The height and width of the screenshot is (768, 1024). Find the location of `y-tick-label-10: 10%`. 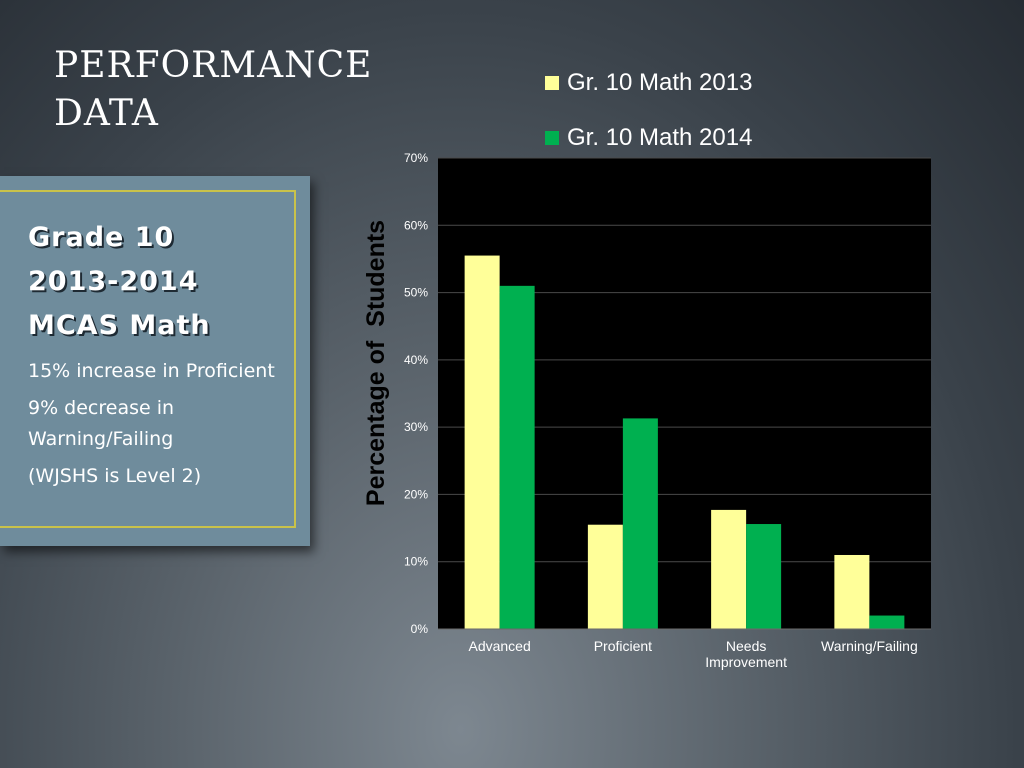

y-tick-label-10: 10% is located at coordinates (416, 562).